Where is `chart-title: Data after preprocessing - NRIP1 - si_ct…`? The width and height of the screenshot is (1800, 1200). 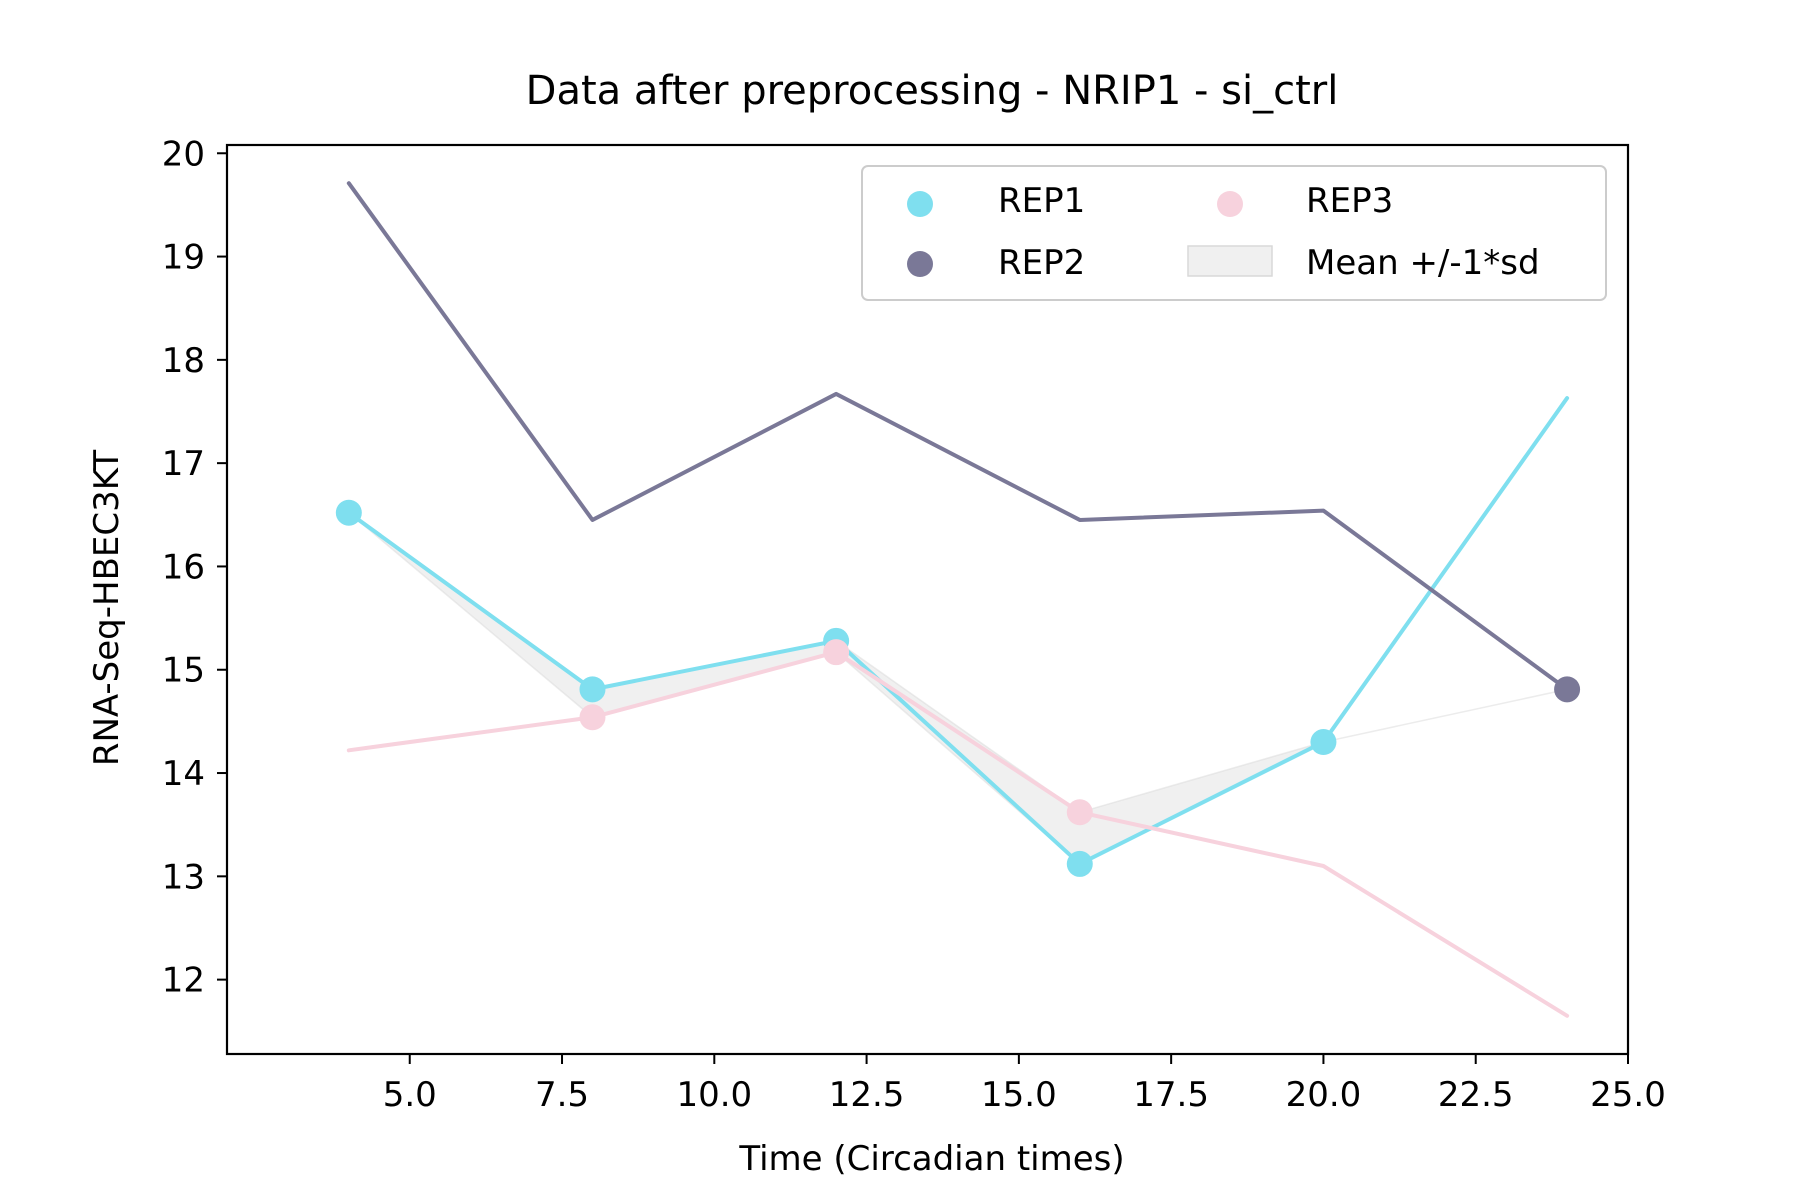 chart-title: Data after preprocessing - NRIP1 - si_ct… is located at coordinates (932, 91).